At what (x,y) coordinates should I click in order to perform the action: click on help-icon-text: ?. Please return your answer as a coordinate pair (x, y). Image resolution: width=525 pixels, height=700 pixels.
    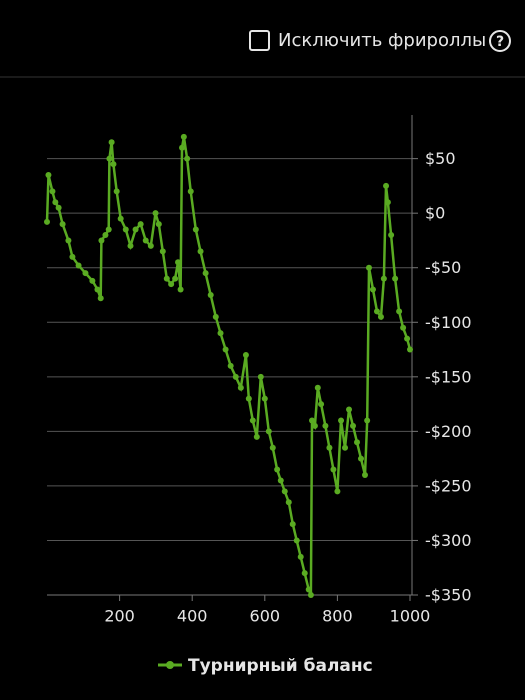
    Looking at the image, I should click on (500, 42).